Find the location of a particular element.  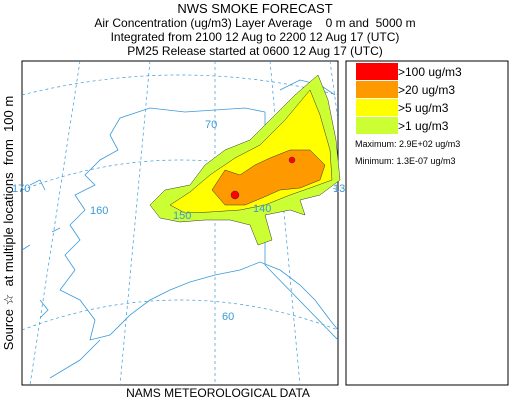

latitude-label: 60 is located at coordinates (228, 317).